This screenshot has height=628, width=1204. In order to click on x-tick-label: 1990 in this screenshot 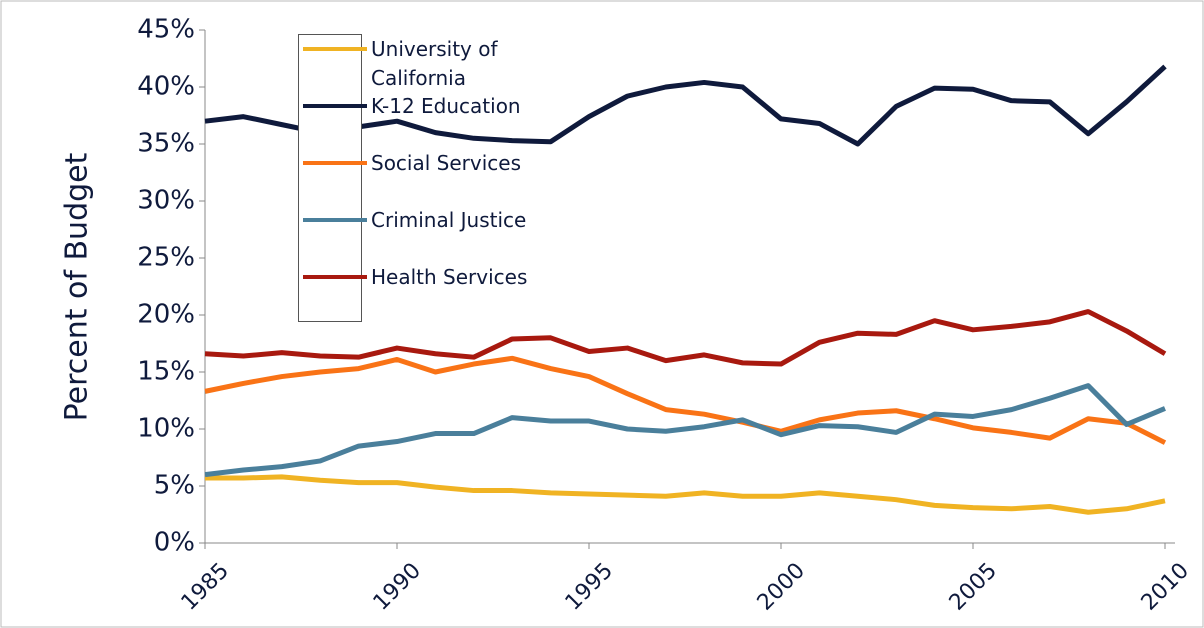, I will do `click(397, 586)`.